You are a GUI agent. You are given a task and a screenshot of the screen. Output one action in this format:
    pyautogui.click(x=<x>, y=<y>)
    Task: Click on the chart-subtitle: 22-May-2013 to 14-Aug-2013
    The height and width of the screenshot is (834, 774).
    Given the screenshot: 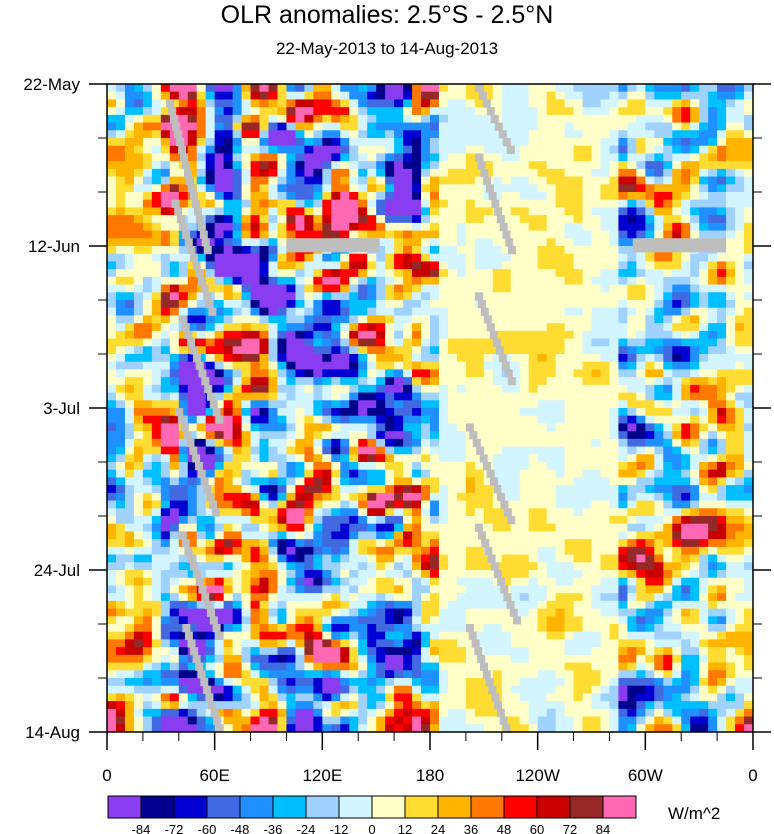 What is the action you would take?
    pyautogui.click(x=387, y=48)
    